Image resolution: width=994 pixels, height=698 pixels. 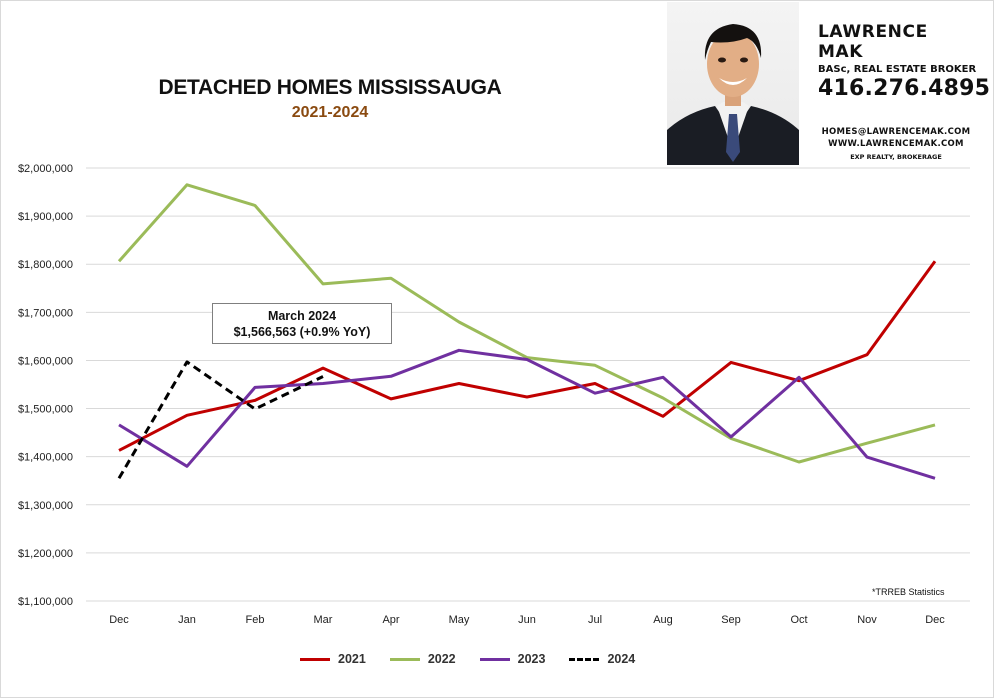 I want to click on chart-legend: 2021 2022 2023 2024, so click(x=479, y=659).